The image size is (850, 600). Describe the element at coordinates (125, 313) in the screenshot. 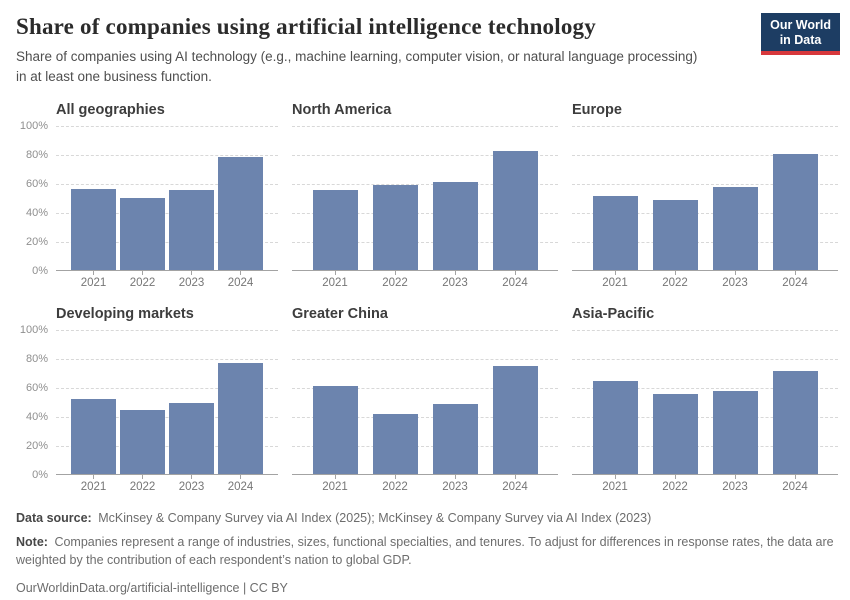

I see `panel-title: Developing markets` at that location.